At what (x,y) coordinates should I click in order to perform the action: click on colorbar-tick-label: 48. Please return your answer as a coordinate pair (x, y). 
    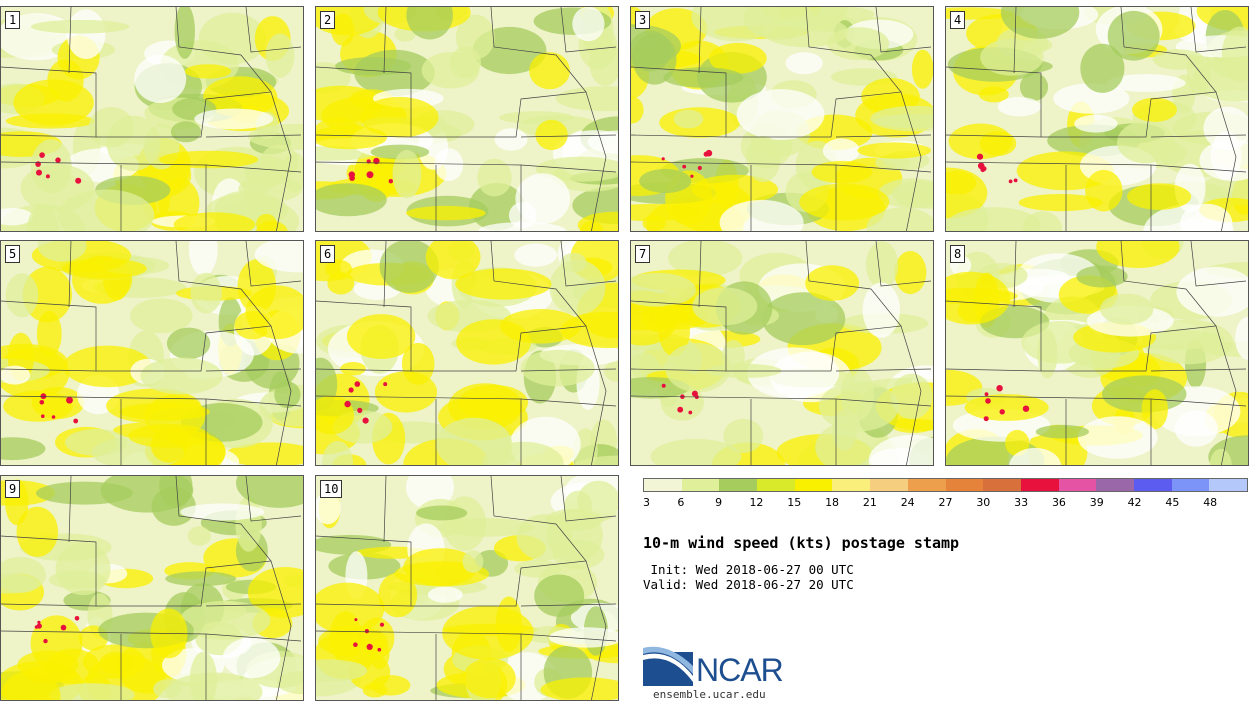
    Looking at the image, I should click on (1210, 502).